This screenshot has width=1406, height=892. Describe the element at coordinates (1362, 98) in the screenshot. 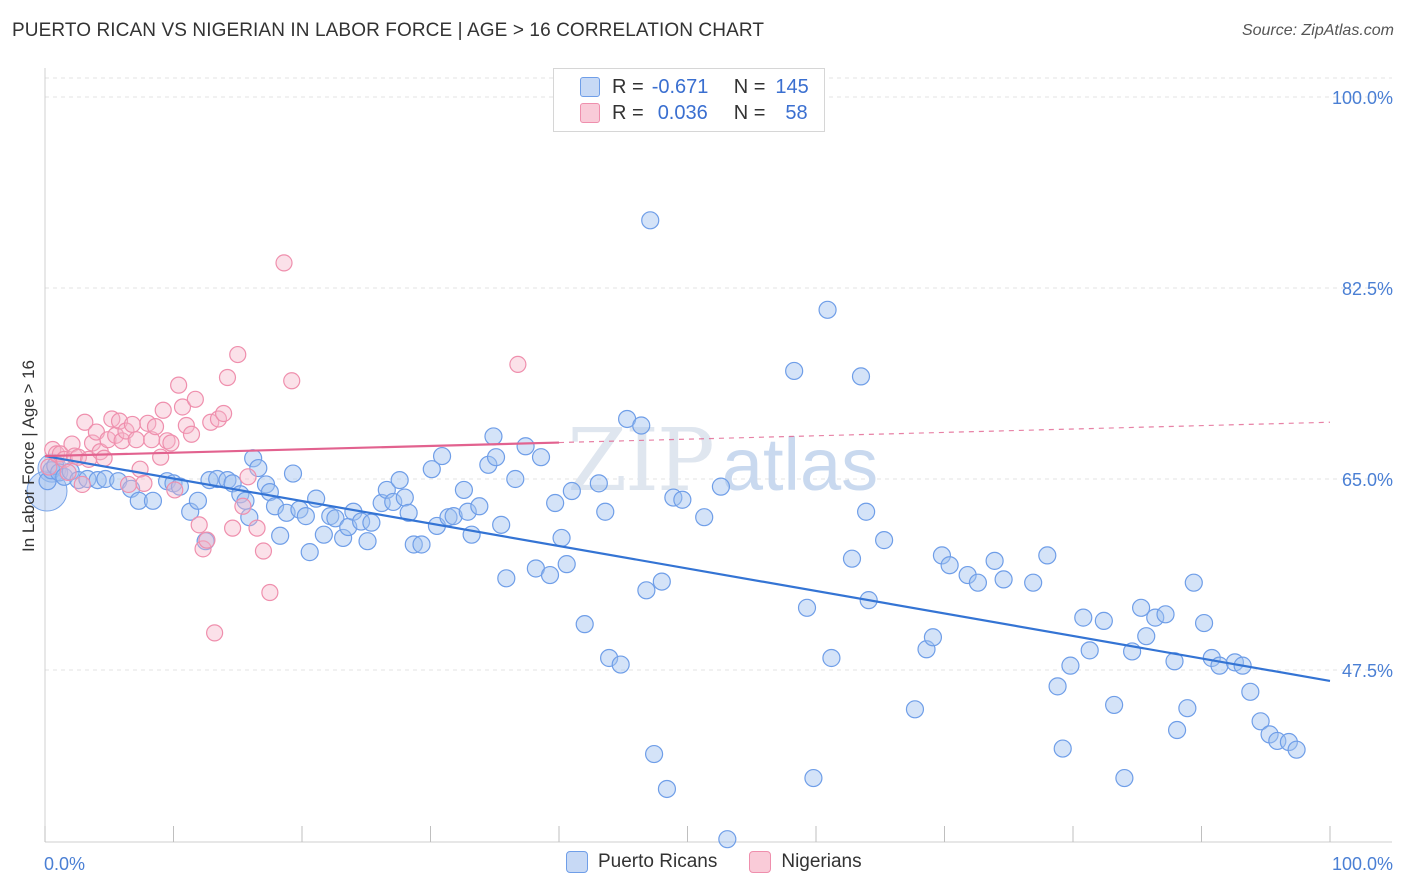

I see `y-tick-label: 100.0%` at that location.